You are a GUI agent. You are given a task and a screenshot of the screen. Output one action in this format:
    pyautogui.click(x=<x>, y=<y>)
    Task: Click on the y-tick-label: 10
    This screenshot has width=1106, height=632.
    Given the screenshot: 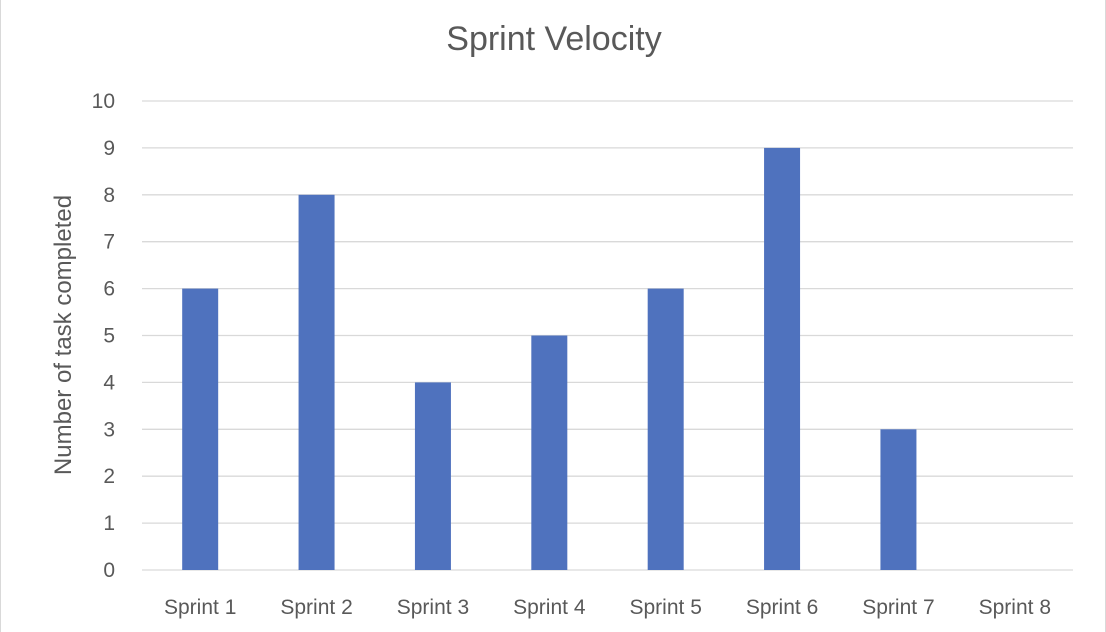 What is the action you would take?
    pyautogui.click(x=103, y=101)
    